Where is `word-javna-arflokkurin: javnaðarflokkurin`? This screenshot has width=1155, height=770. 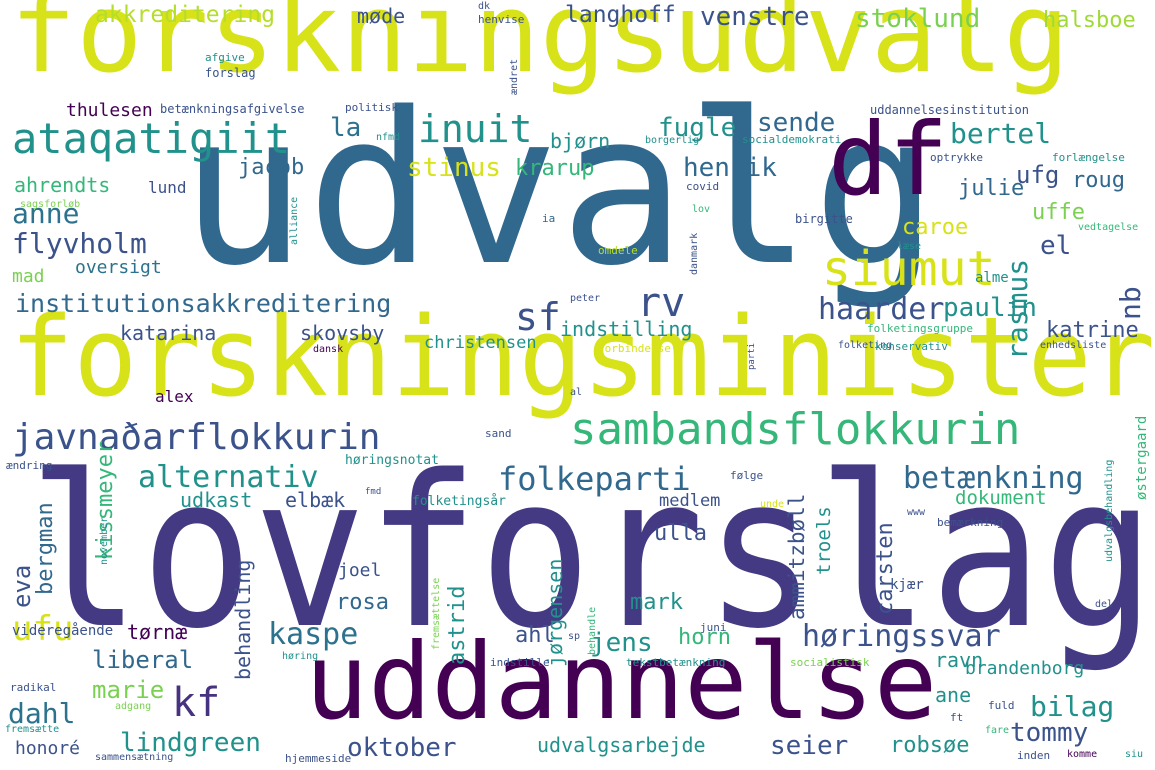 word-javna-arflokkurin: javnaðarflokkurin is located at coordinates (196, 437).